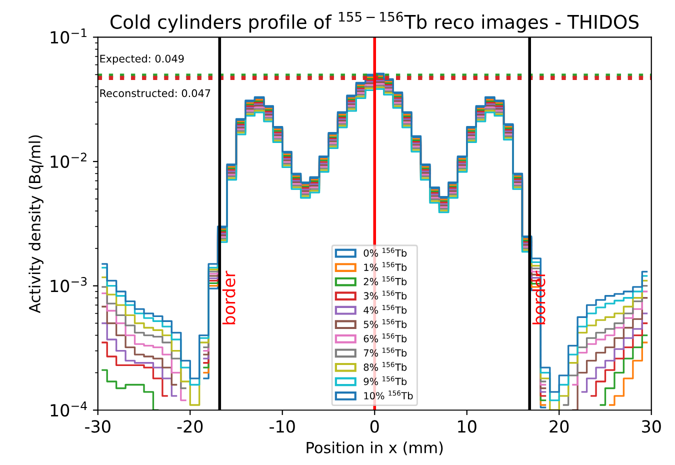 The height and width of the screenshot is (465, 675). I want to click on x-tick-label: 30, so click(651, 426).